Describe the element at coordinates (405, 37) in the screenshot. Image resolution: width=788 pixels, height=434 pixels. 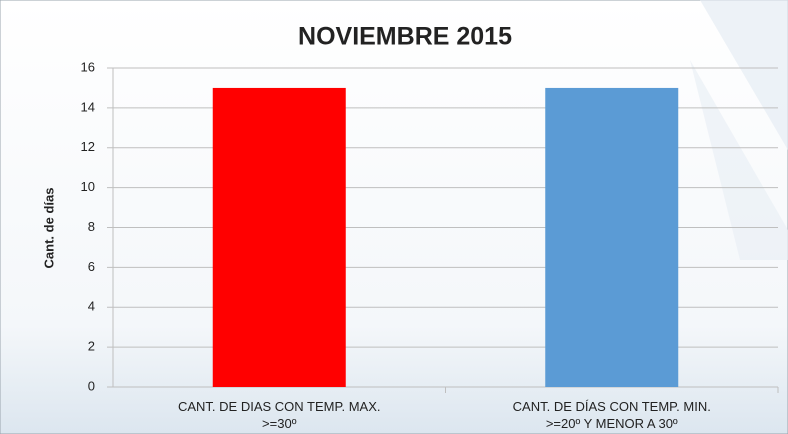
I see `chart-title: NOVIEMBRE 2015` at that location.